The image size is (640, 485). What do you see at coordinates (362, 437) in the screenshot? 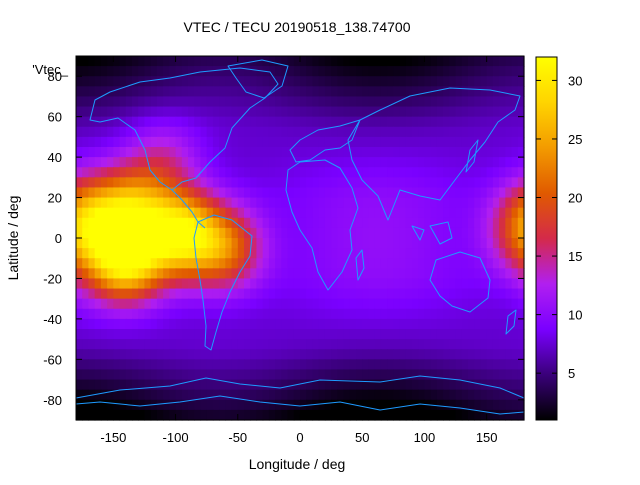
I see `x-tick-label: 50` at bounding box center [362, 437].